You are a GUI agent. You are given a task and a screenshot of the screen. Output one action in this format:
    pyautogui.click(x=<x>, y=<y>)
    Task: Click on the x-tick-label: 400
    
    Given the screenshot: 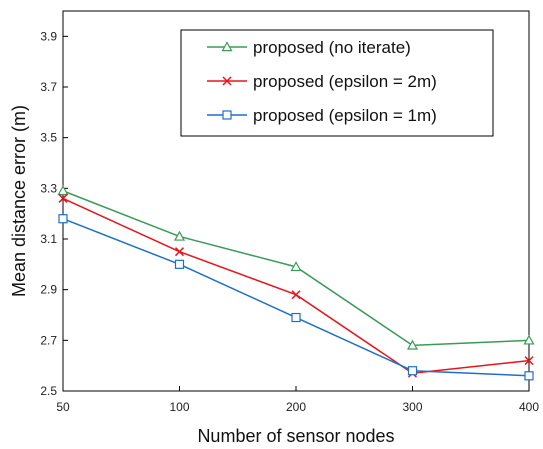 What is the action you would take?
    pyautogui.click(x=529, y=407)
    